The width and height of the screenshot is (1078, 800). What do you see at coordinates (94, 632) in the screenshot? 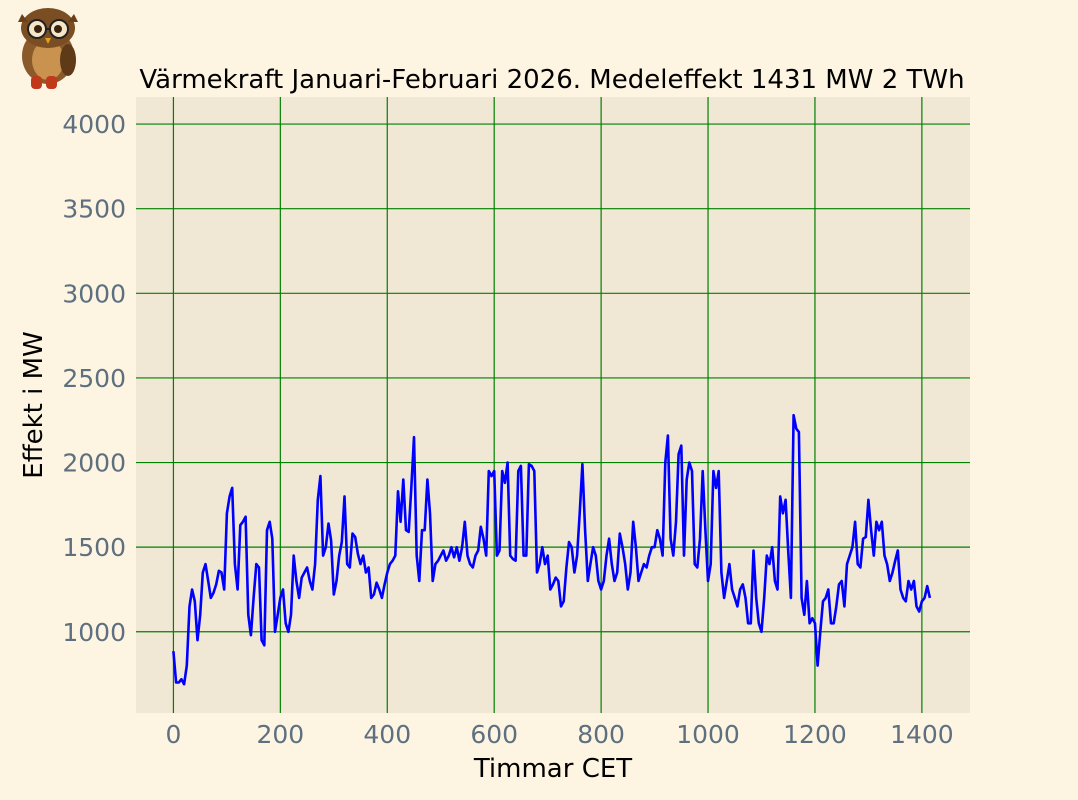
I see `y-tick-label: 1000` at bounding box center [94, 632].